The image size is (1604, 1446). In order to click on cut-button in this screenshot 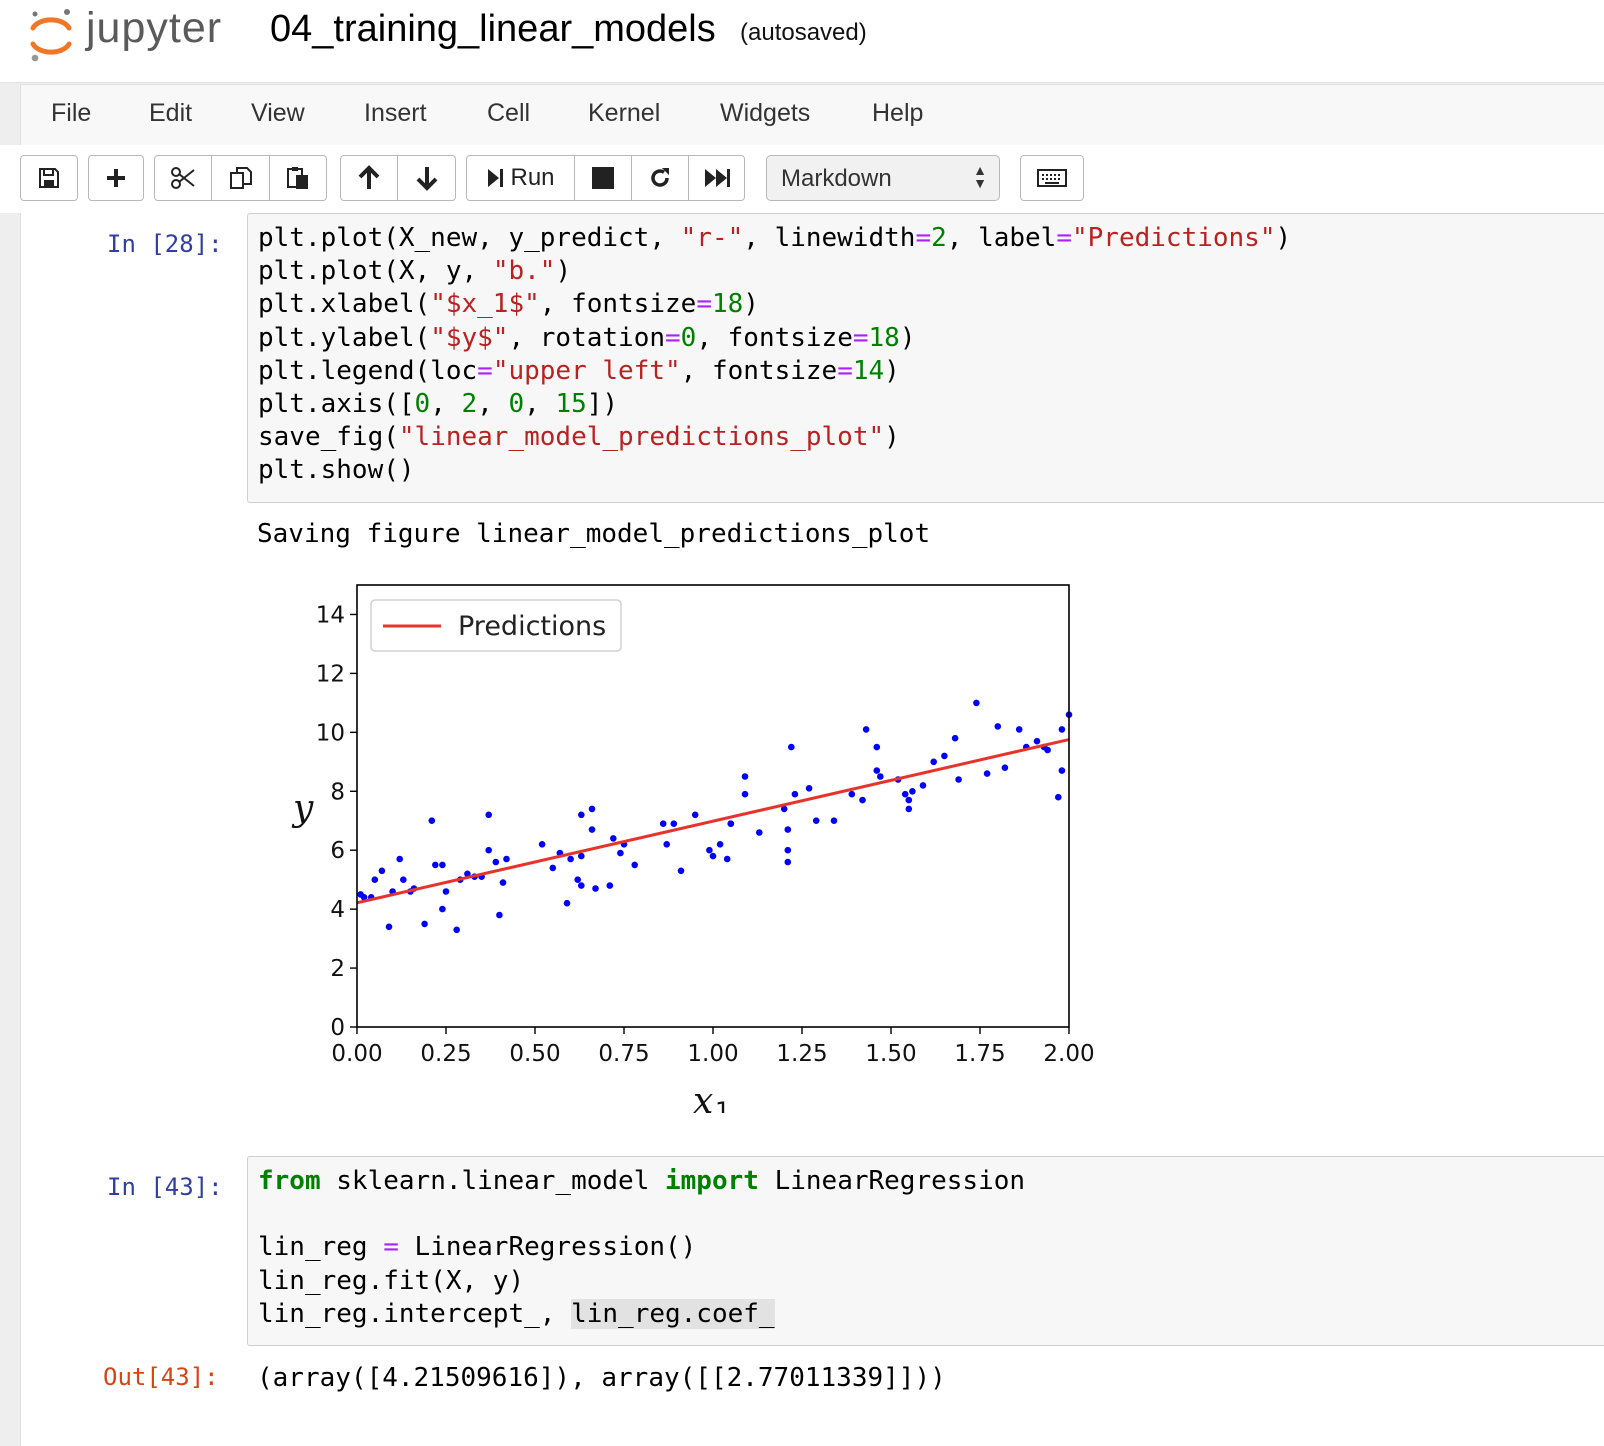, I will do `click(183, 178)`.